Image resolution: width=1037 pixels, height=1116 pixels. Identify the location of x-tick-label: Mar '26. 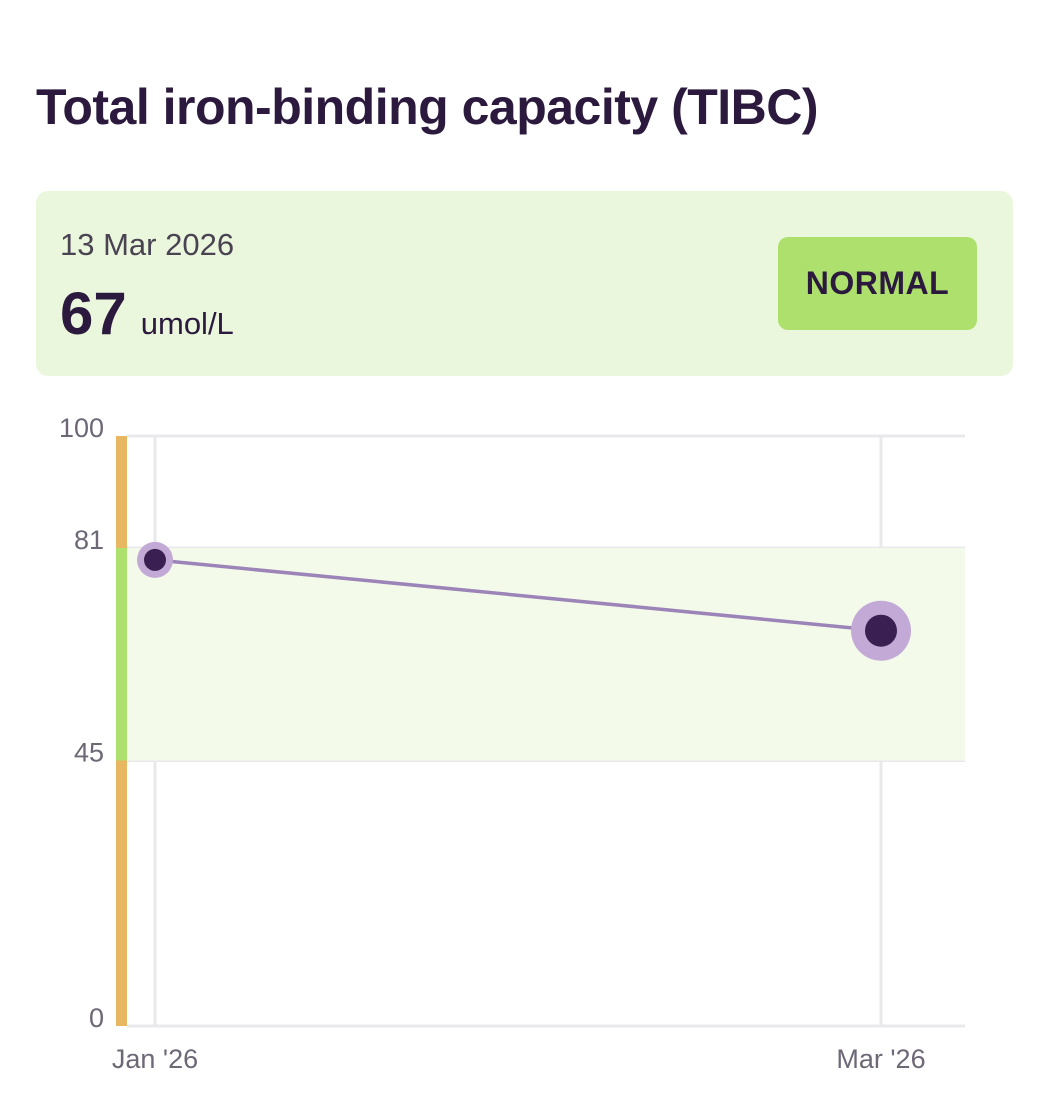
(880, 1059).